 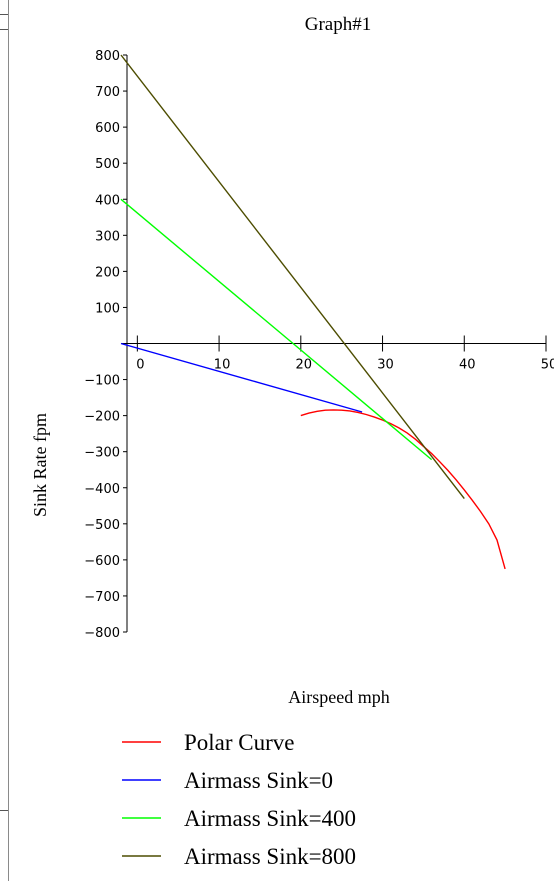 What do you see at coordinates (107, 236) in the screenshot?
I see `y-tick-label: 300` at bounding box center [107, 236].